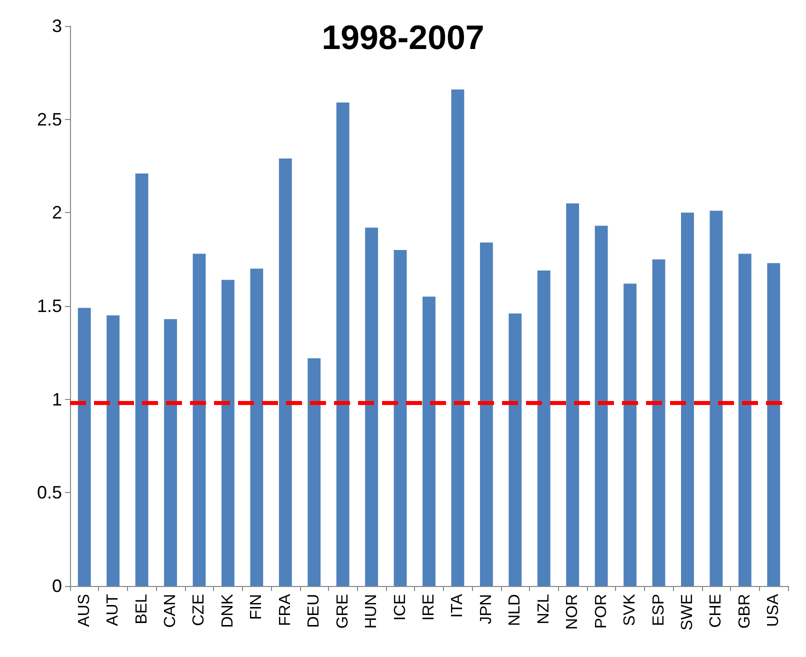 The width and height of the screenshot is (806, 657). What do you see at coordinates (49, 119) in the screenshot?
I see `y-tick-label: 2.5` at bounding box center [49, 119].